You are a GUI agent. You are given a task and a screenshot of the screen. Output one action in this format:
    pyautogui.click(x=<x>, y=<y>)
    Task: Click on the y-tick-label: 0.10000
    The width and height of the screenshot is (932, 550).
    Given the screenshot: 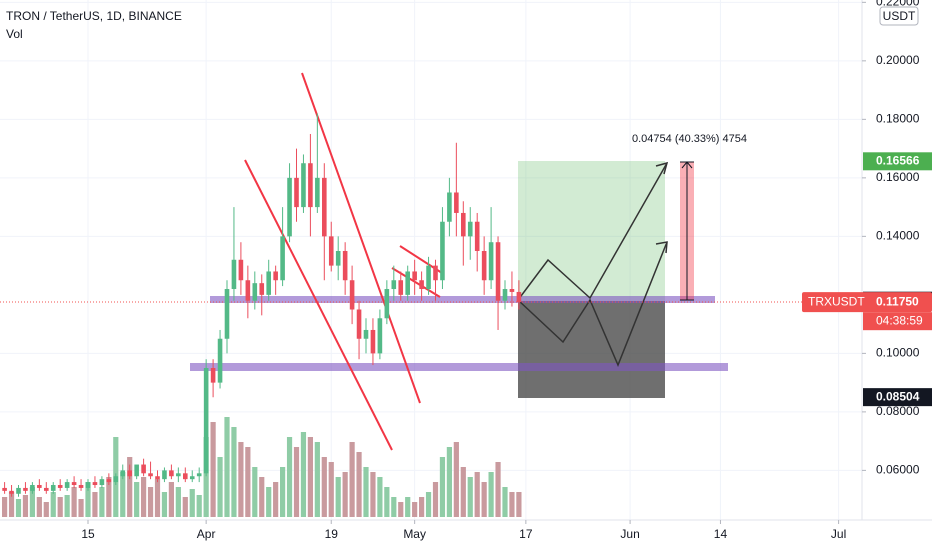 What is the action you would take?
    pyautogui.click(x=898, y=353)
    